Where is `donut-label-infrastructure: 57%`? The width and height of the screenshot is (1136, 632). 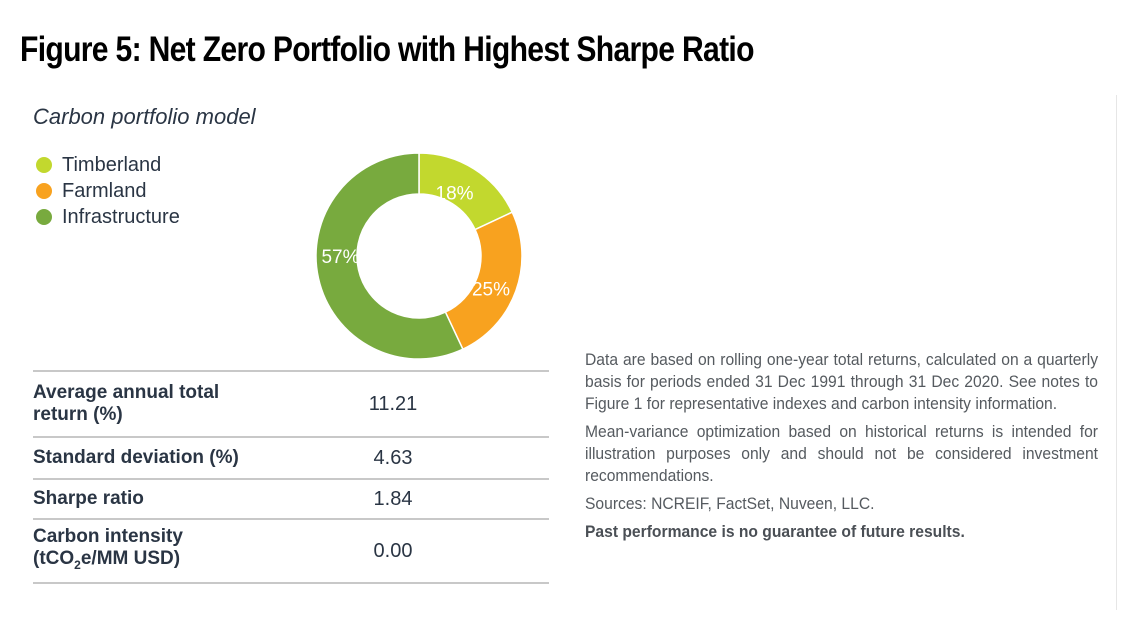 donut-label-infrastructure: 57% is located at coordinates (340, 257).